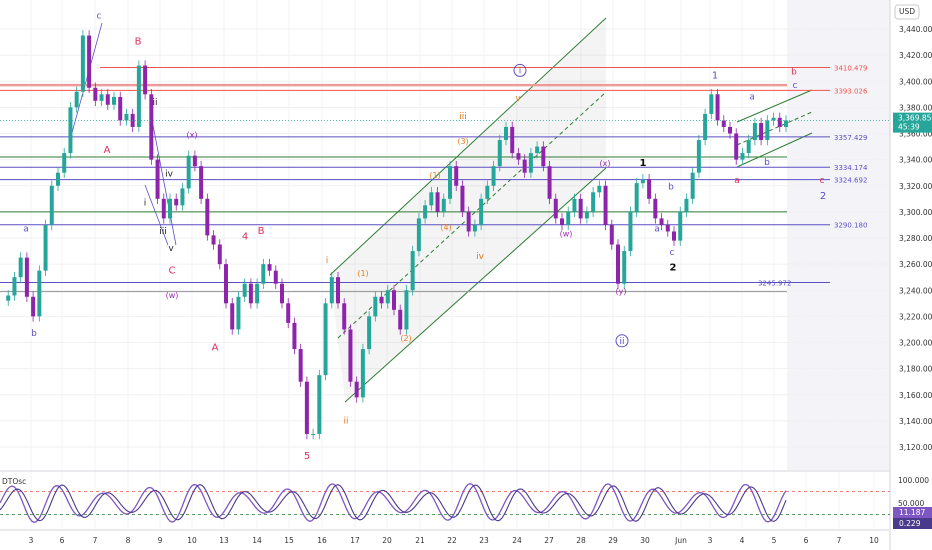 The image size is (932, 550). I want to click on price-tick-label: 3,300.000, so click(915, 212).